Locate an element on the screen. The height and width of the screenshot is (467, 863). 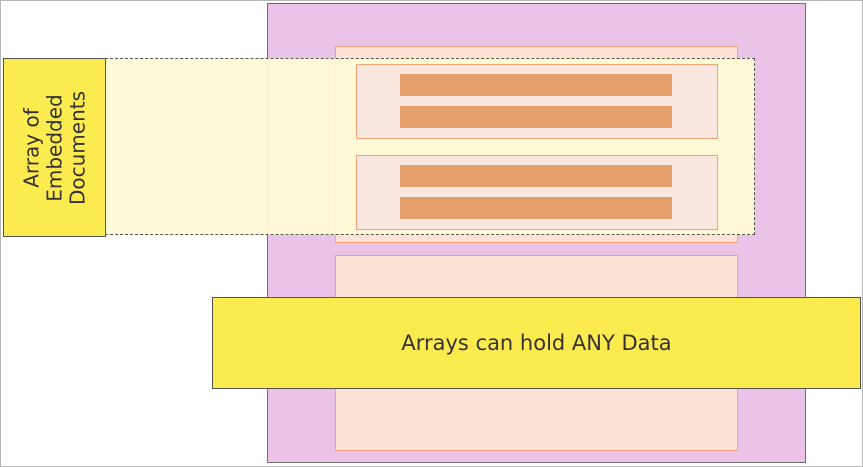
array-label-box: Array of Embedded Documents is located at coordinates (54, 147).